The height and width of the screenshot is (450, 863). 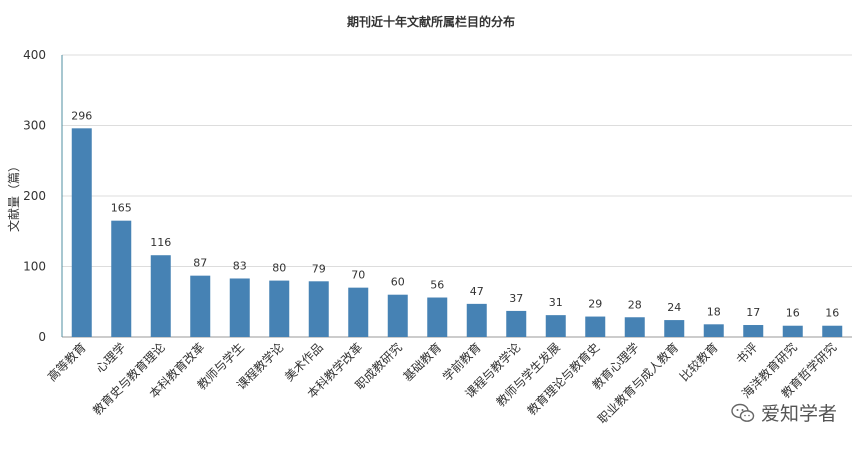 What do you see at coordinates (743, 412) in the screenshot?
I see `wechat-icon` at bounding box center [743, 412].